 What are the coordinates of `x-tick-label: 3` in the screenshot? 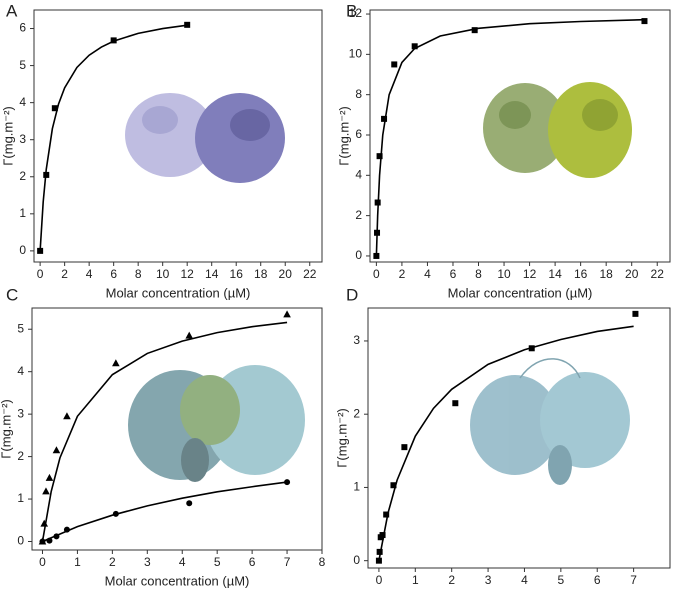 It's located at (488, 580).